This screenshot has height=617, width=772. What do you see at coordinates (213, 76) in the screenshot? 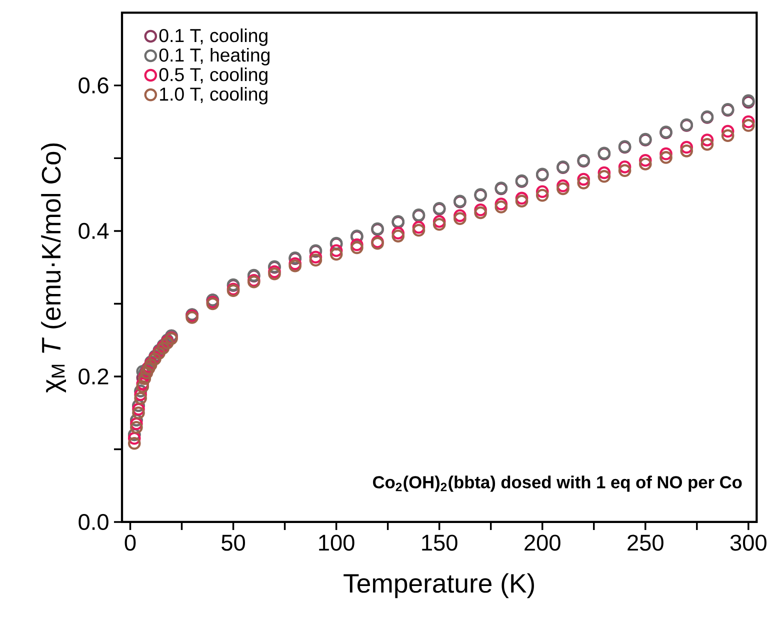
I see `legend-label: 0.5 T, cooling` at bounding box center [213, 76].